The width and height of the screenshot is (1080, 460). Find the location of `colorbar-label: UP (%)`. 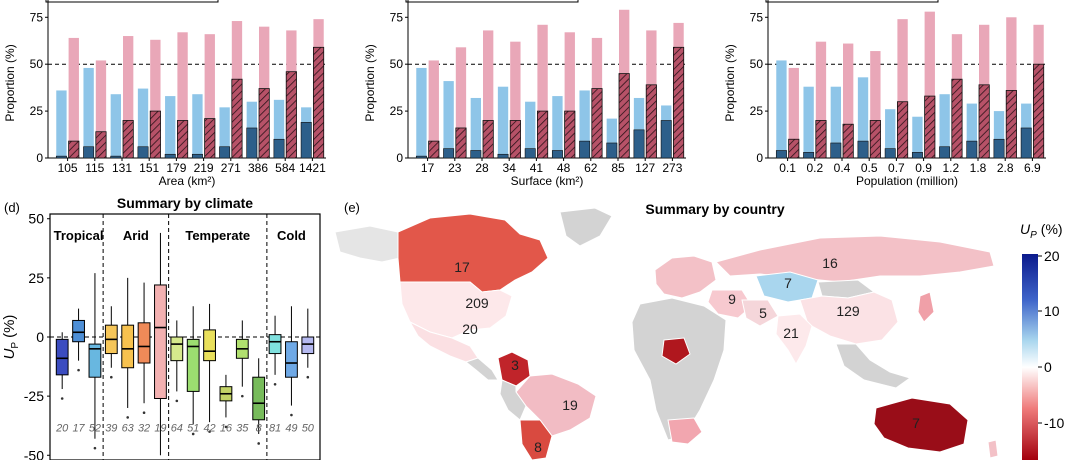

colorbar-label: UP (%) is located at coordinates (1041, 231).